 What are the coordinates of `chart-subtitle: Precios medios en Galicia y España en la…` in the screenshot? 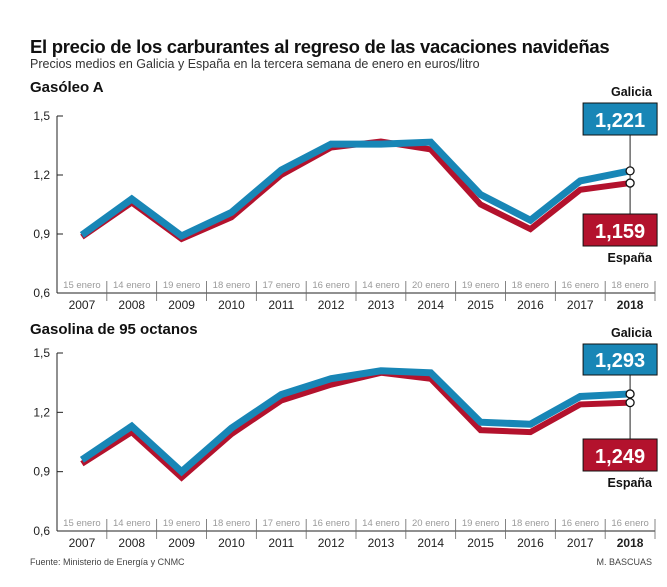 It's located at (255, 64).